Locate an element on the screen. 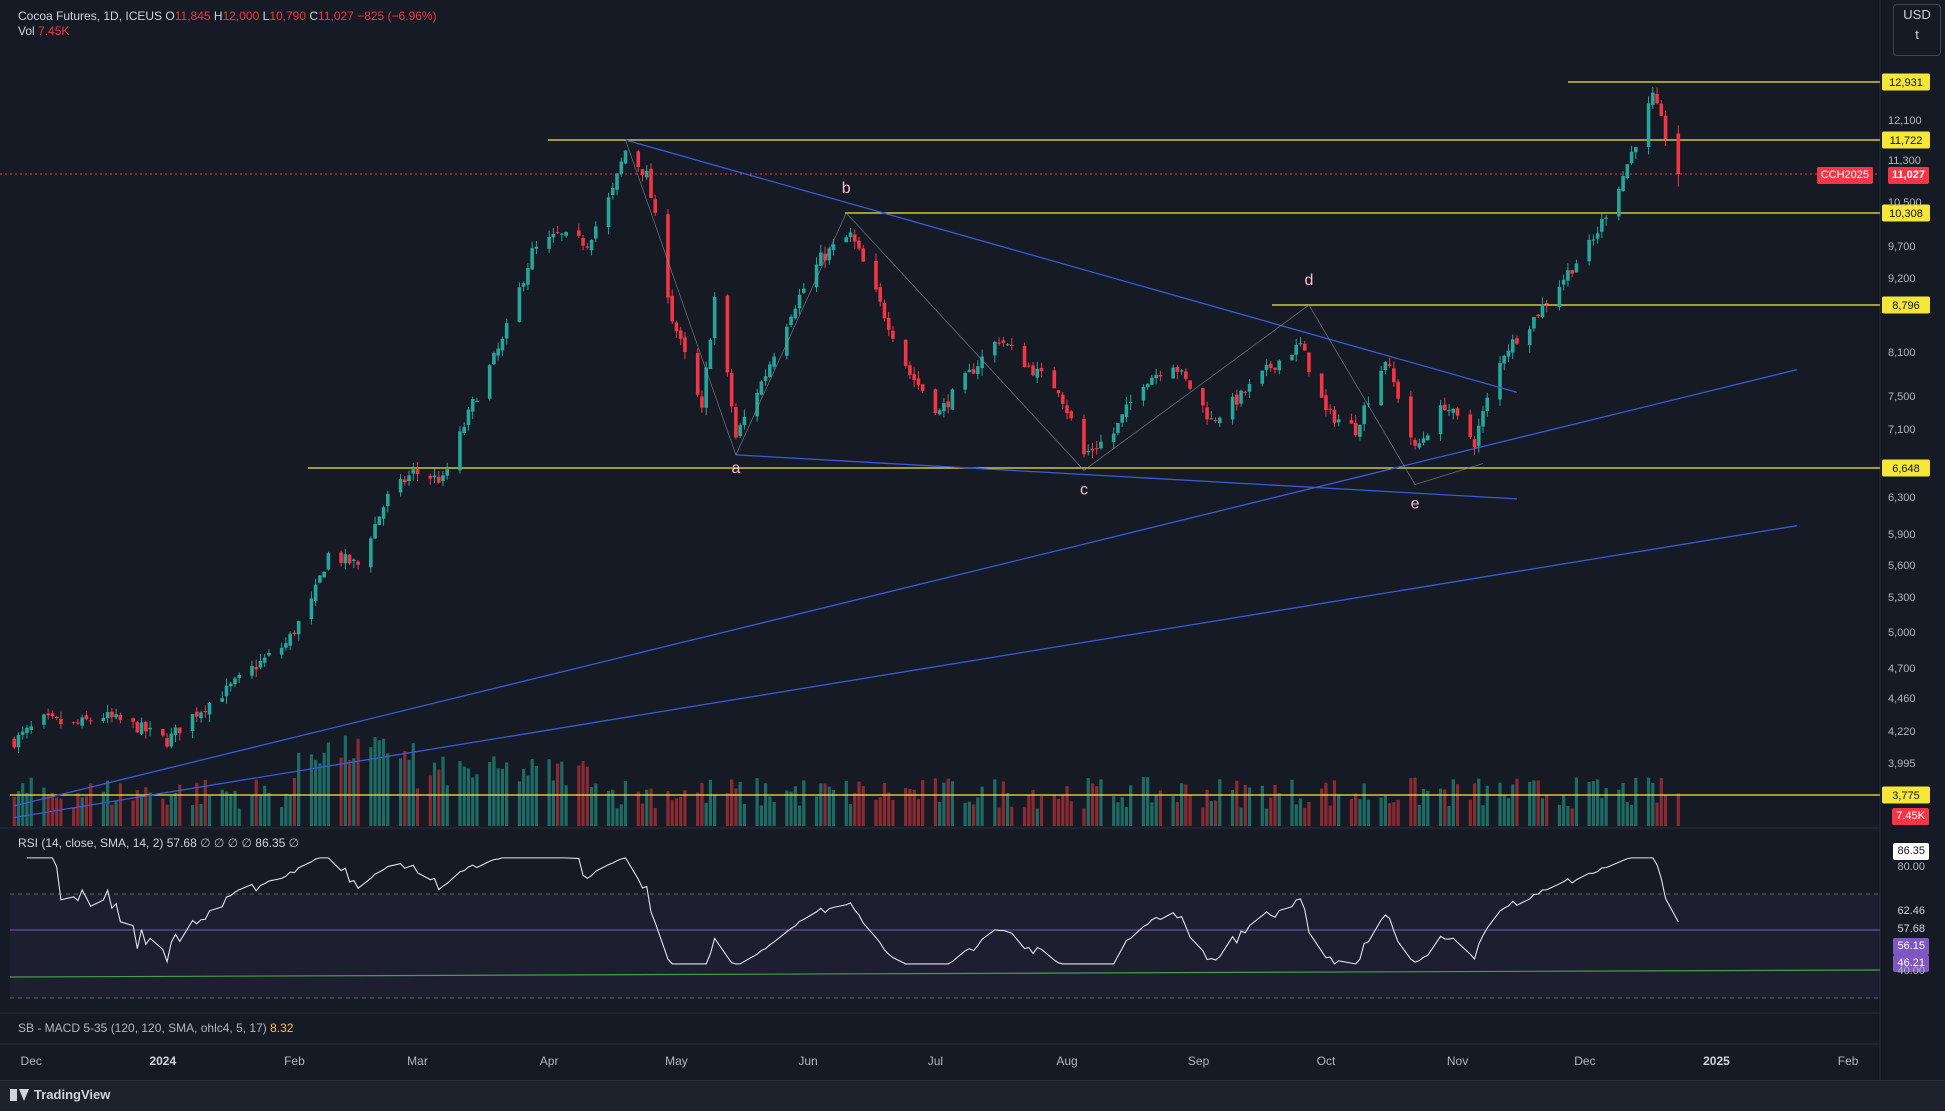 The height and width of the screenshot is (1111, 1945). level-price-label: 3,775 is located at coordinates (1906, 796).